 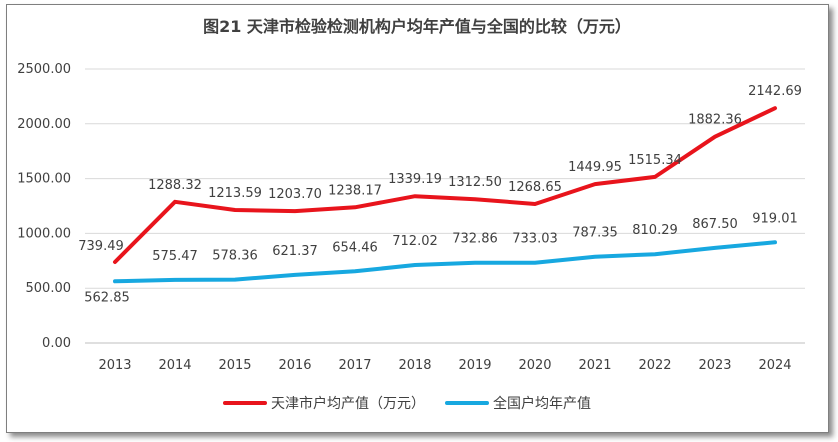 What do you see at coordinates (595, 167) in the screenshot?
I see `data-label-tianjin: 1449.95` at bounding box center [595, 167].